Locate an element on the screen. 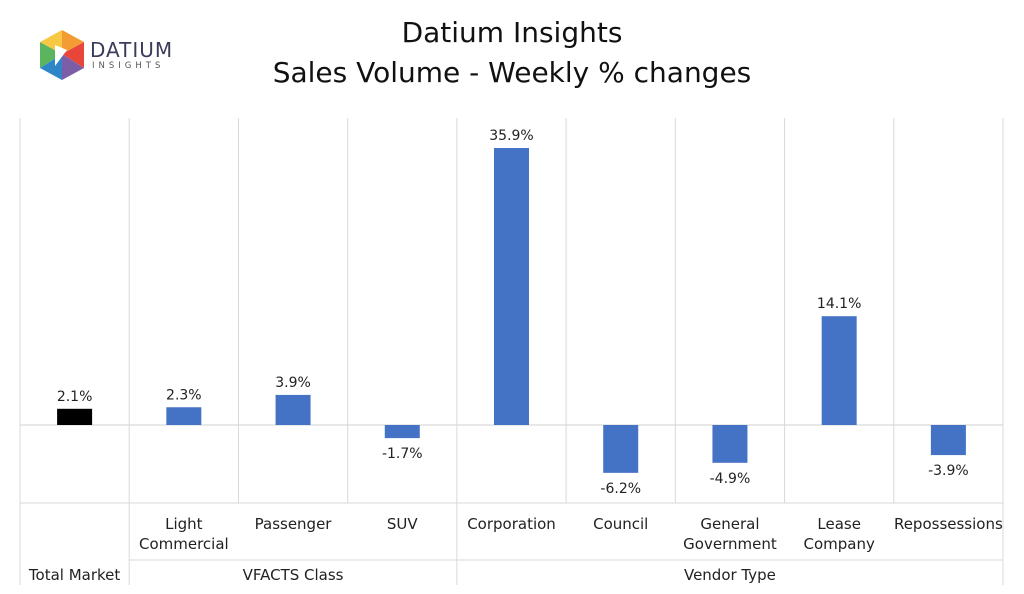  group-label: VFACTS Class is located at coordinates (293, 575).